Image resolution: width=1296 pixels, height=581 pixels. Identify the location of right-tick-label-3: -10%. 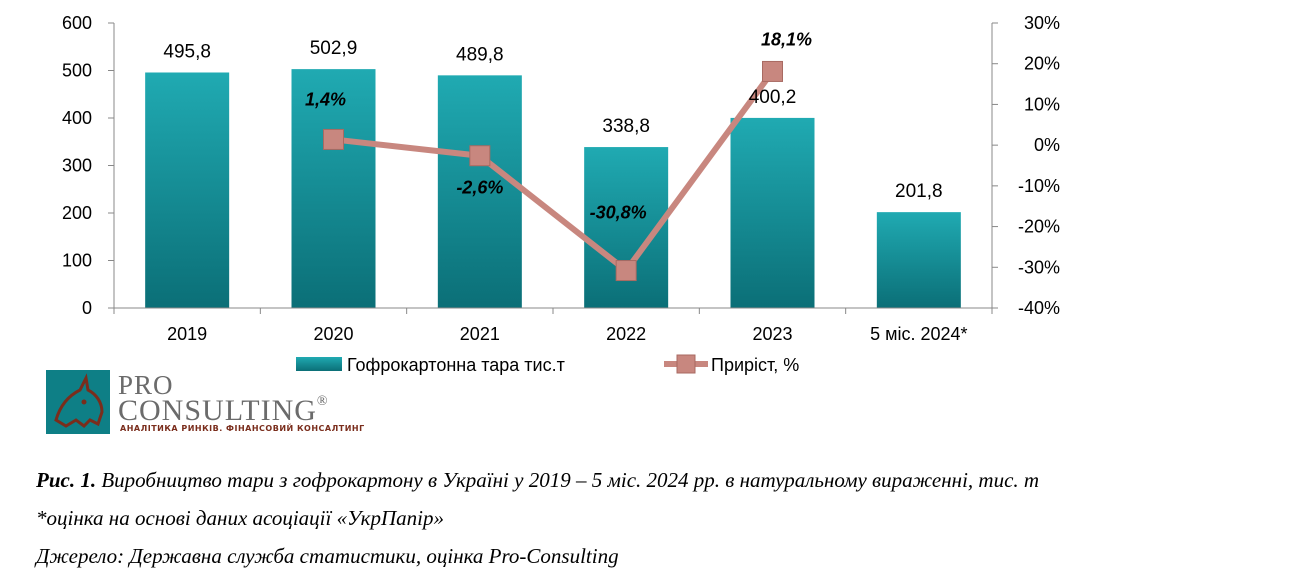
(1039, 186).